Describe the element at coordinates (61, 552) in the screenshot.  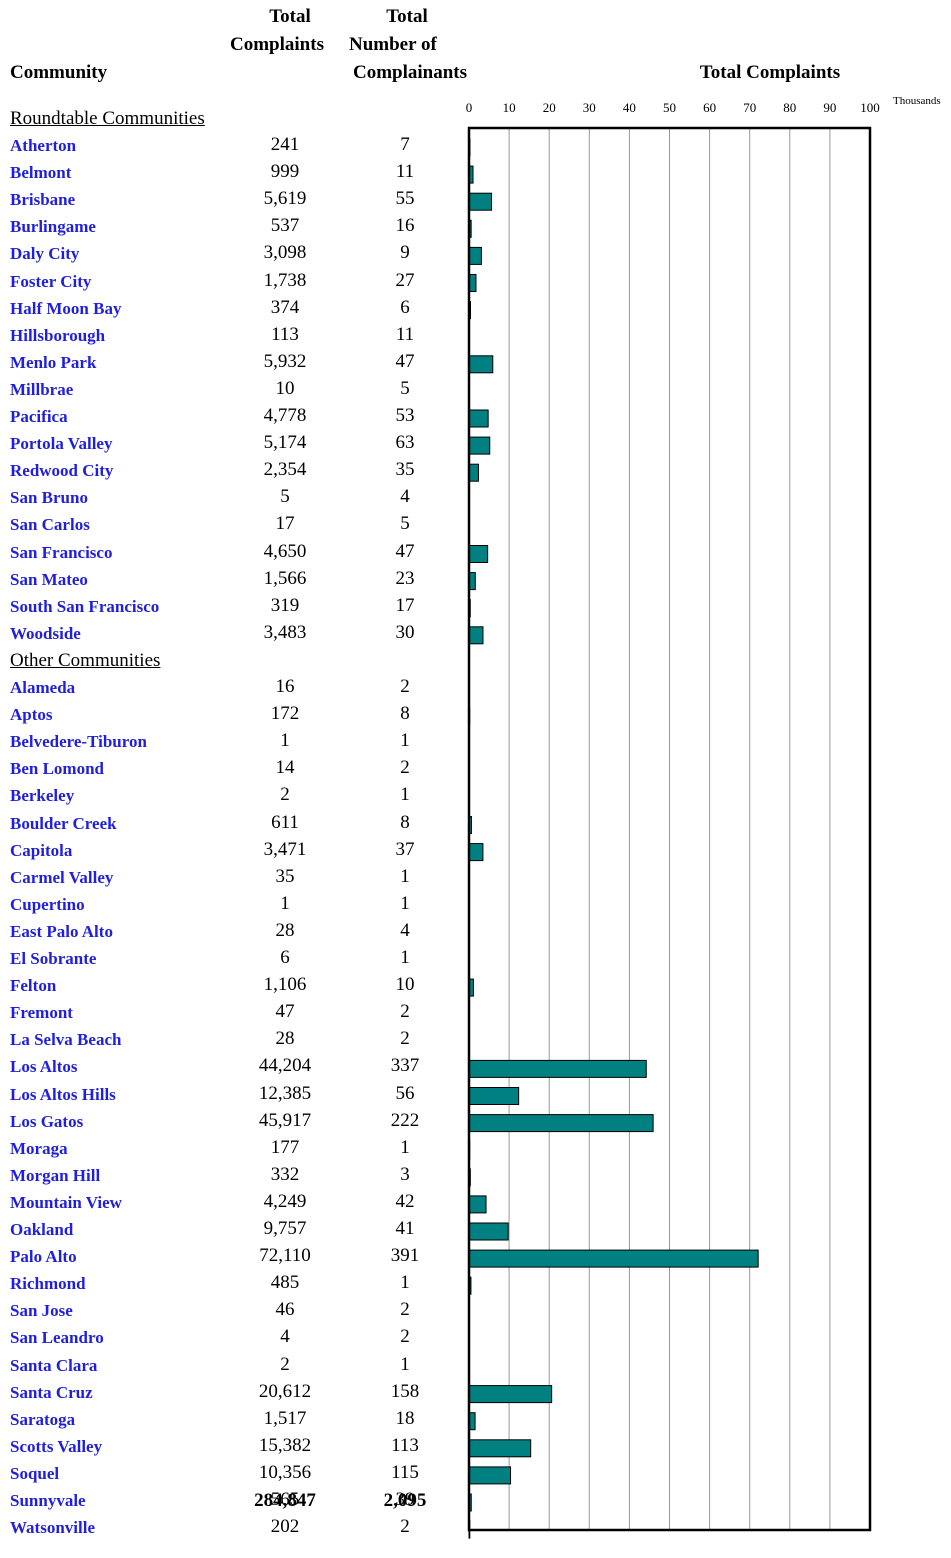
I see `community-name: San Francisco` at that location.